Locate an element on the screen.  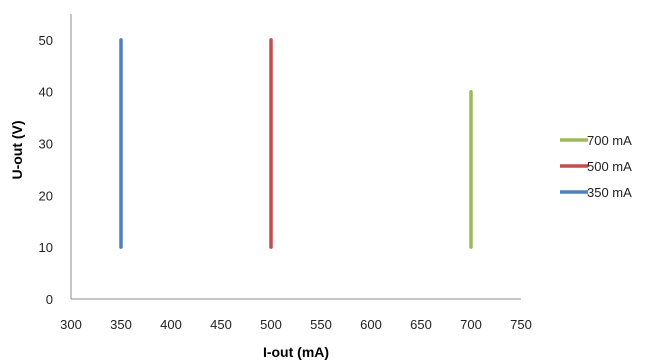
x-tick-label: 650 is located at coordinates (421, 324).